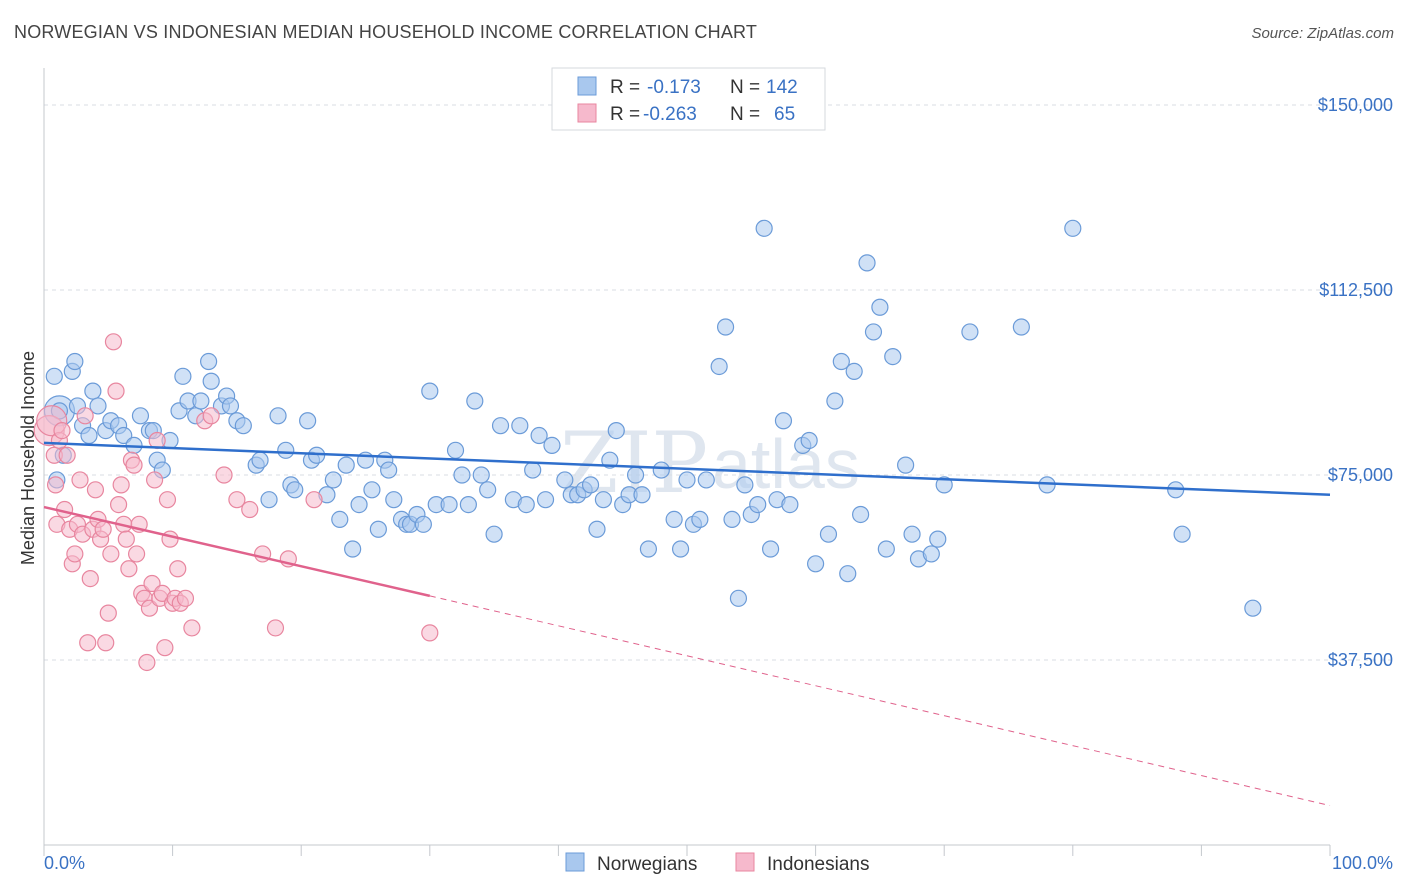 The width and height of the screenshot is (1406, 892). What do you see at coordinates (625, 114) in the screenshot?
I see `legend-r-label-2: R =` at bounding box center [625, 114].